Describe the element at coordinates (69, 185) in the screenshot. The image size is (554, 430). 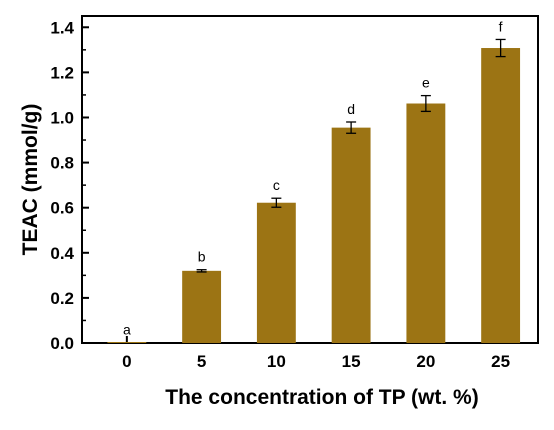
I see `y-axis: 0.0 0.2 0.4 0.6 0.8 1.0 1.2 1.4` at that location.